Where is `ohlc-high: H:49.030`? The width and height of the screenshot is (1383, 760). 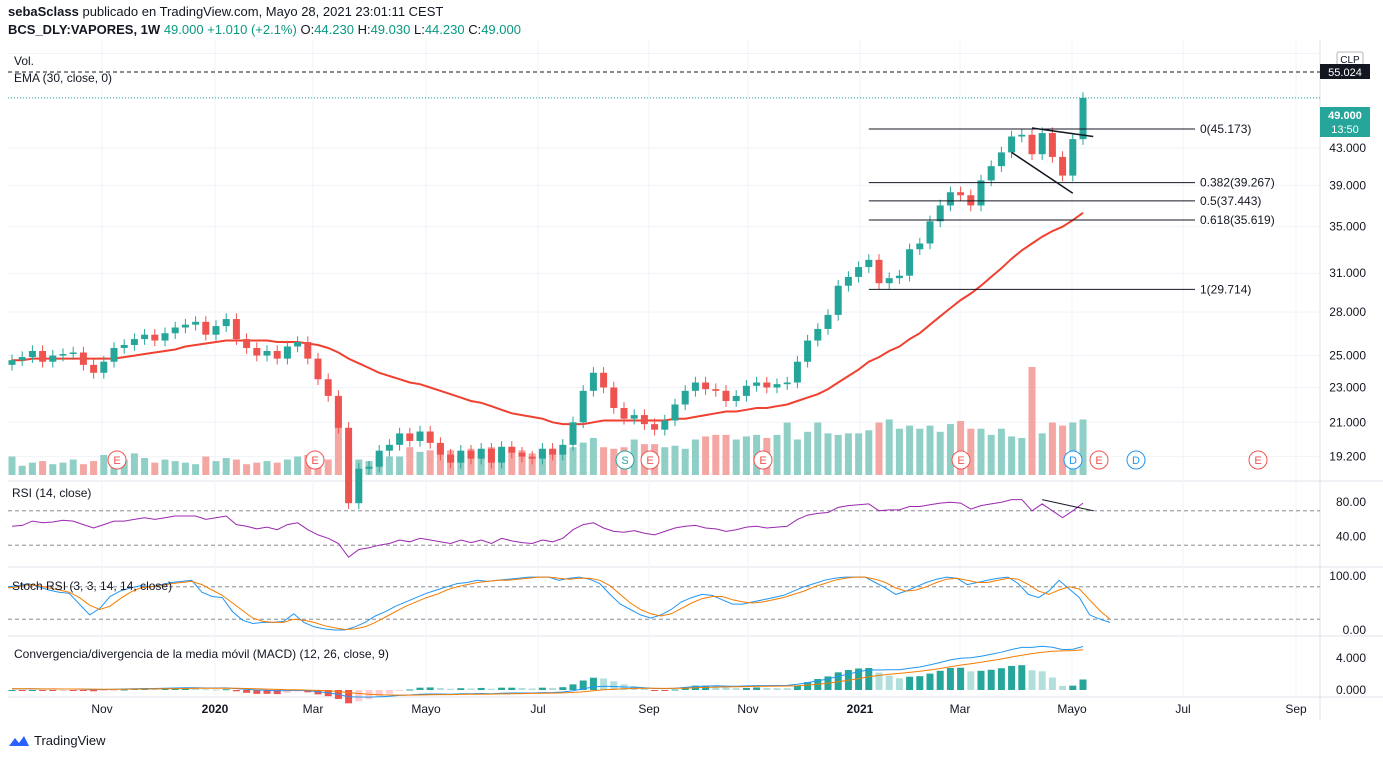 ohlc-high: H:49.030 is located at coordinates (384, 29).